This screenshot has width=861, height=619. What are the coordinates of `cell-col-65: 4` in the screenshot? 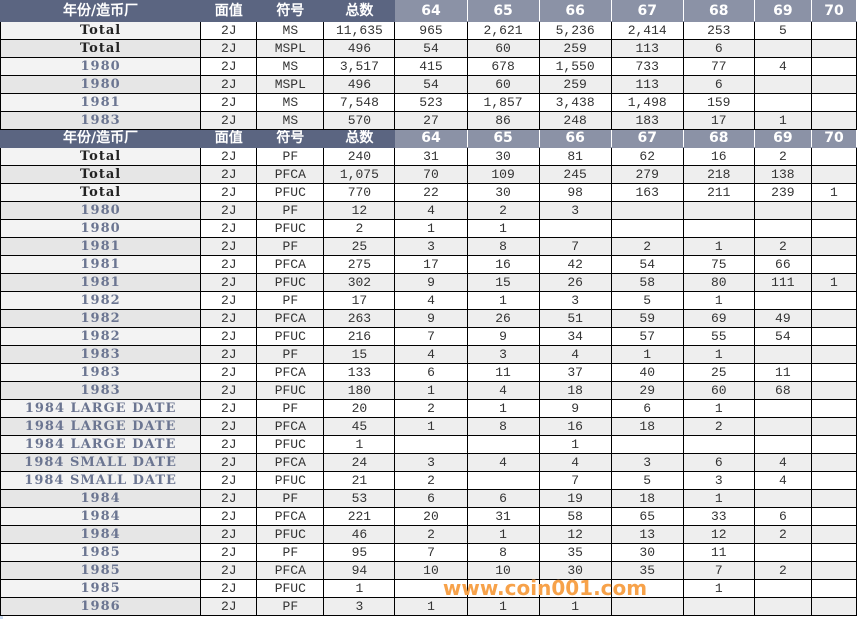 It's located at (503, 390).